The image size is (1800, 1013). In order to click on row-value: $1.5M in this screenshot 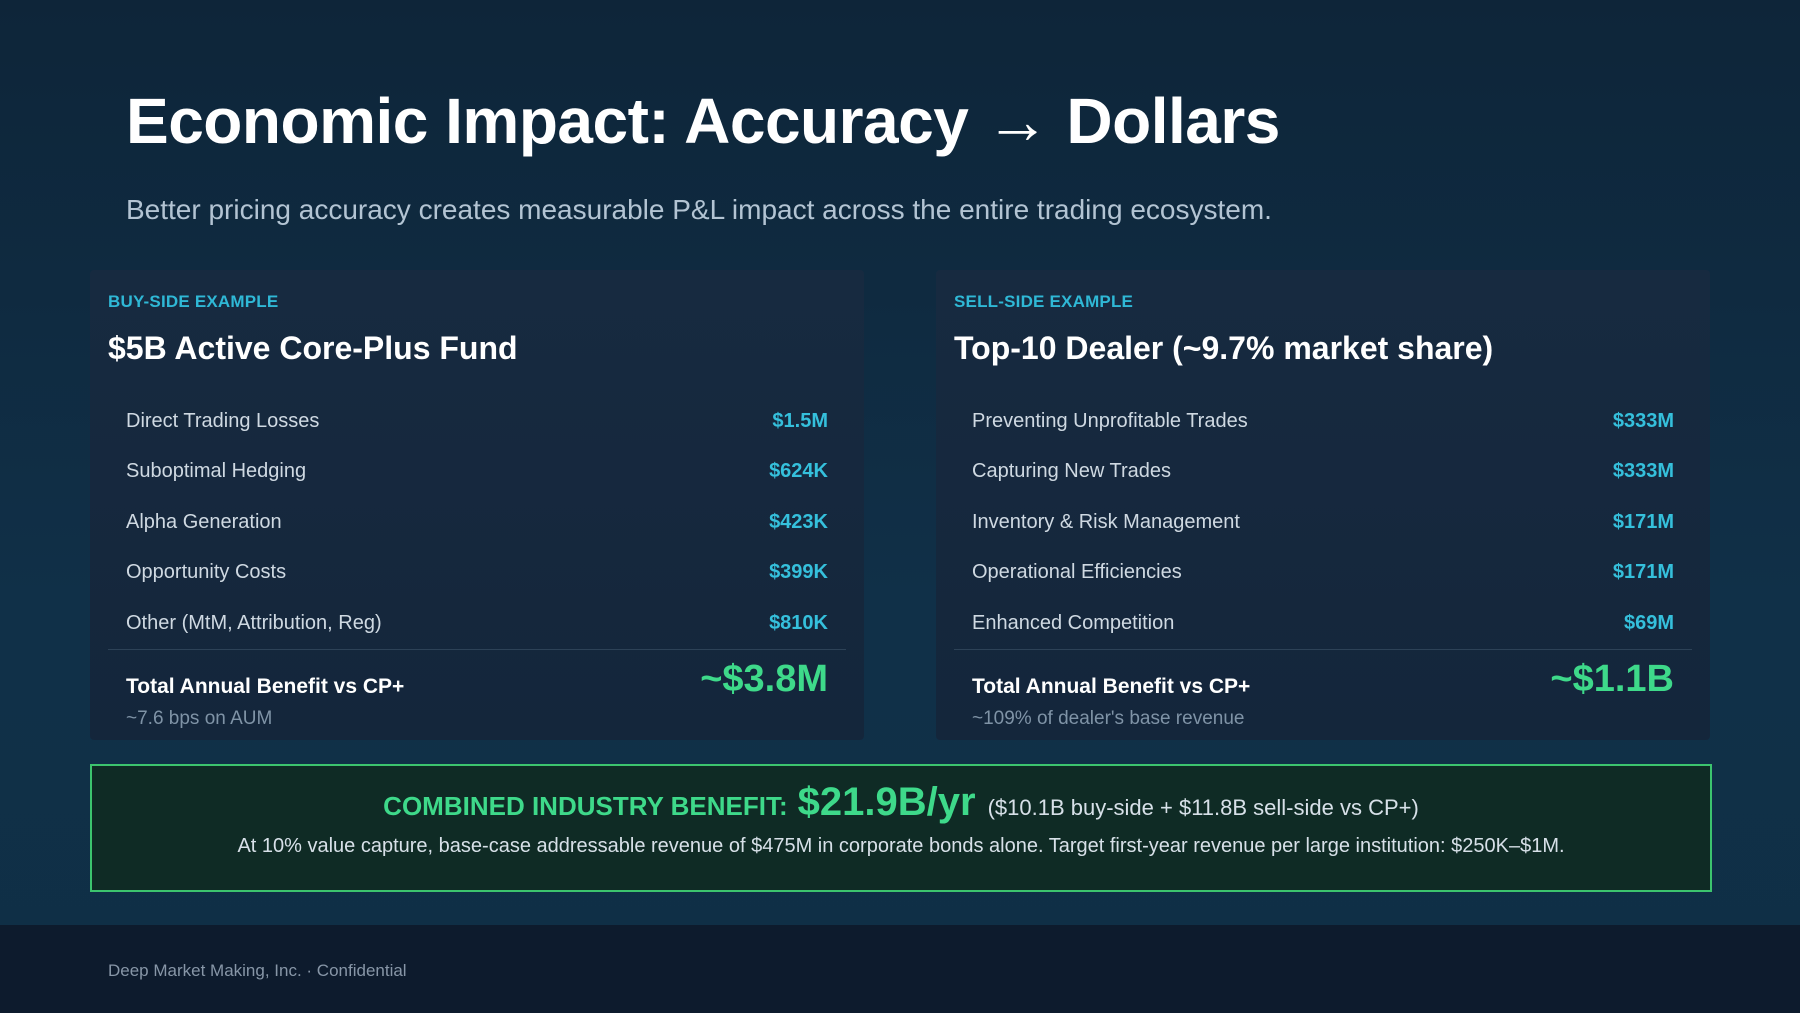, I will do `click(800, 420)`.